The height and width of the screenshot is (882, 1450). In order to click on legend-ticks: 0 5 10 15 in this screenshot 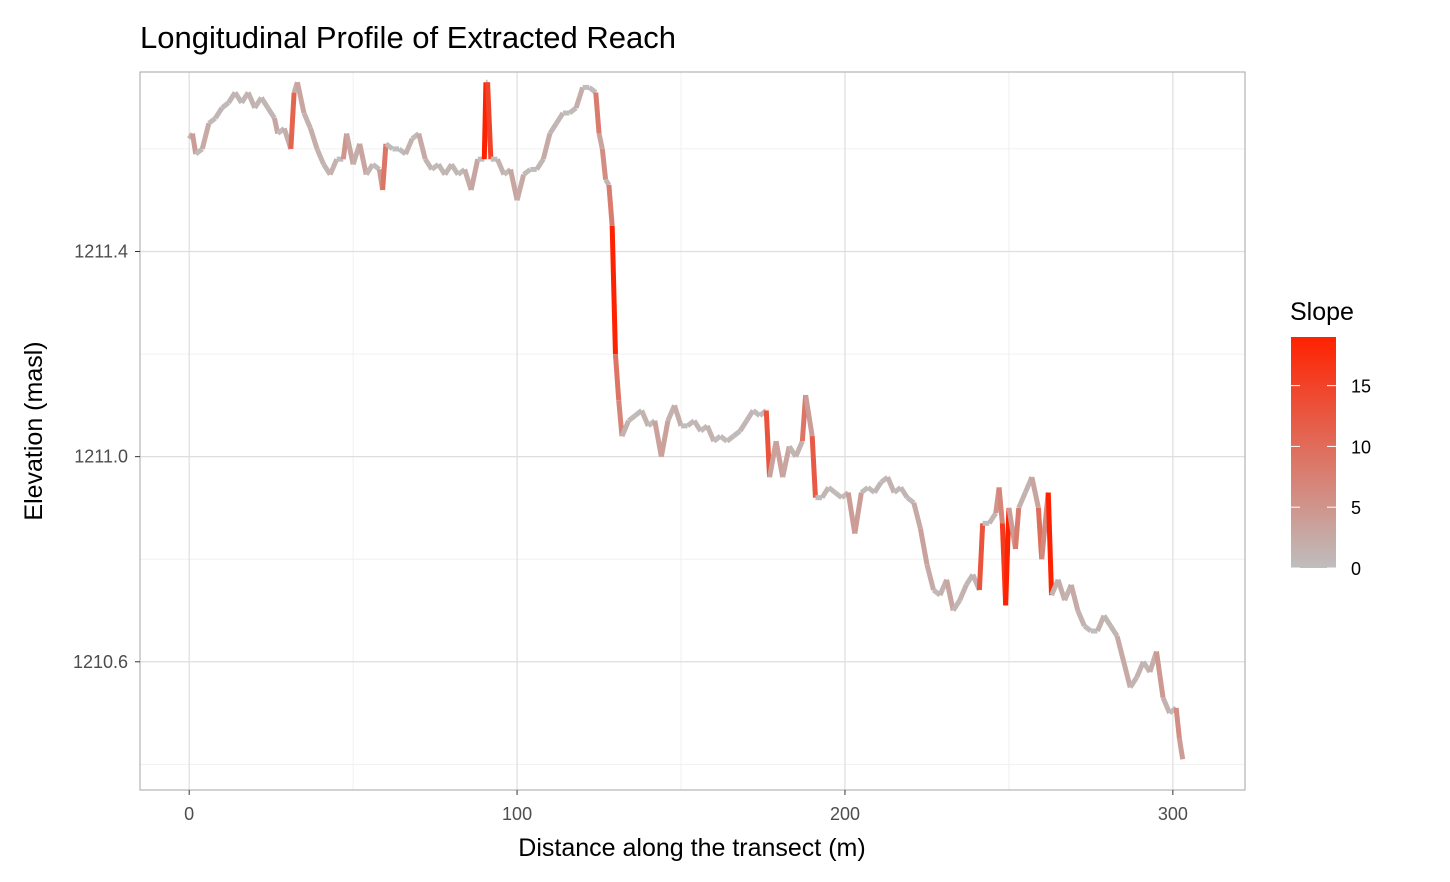, I will do `click(1331, 478)`.